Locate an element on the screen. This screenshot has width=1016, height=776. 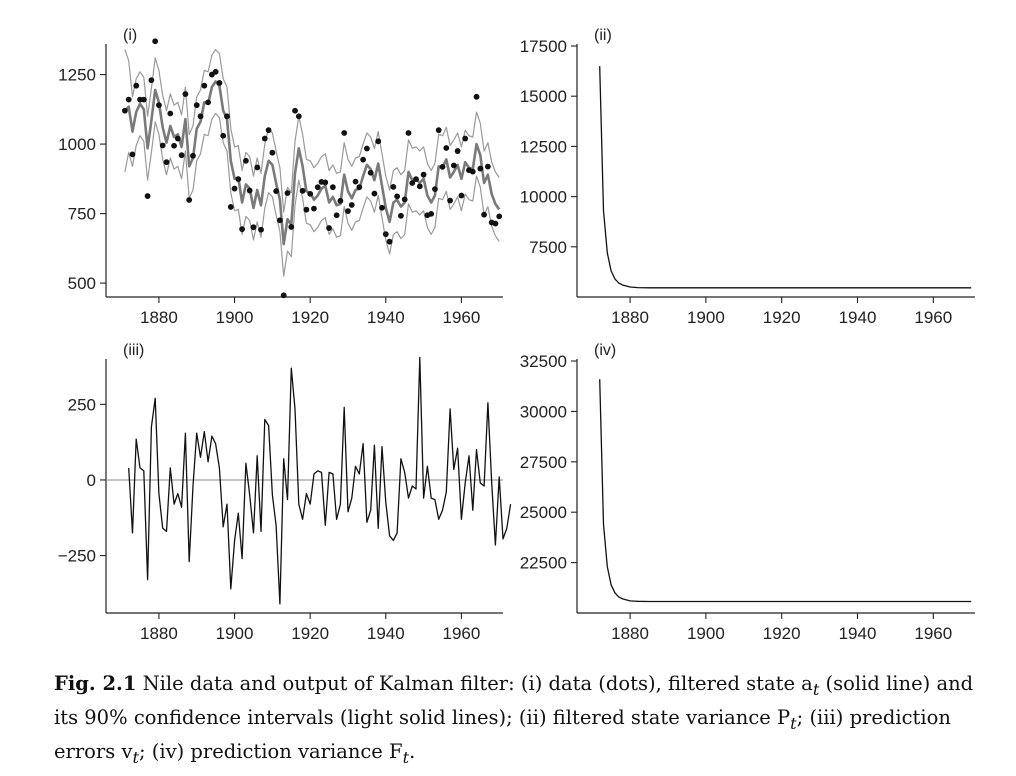
filtered-state-line is located at coordinates (312, 163).